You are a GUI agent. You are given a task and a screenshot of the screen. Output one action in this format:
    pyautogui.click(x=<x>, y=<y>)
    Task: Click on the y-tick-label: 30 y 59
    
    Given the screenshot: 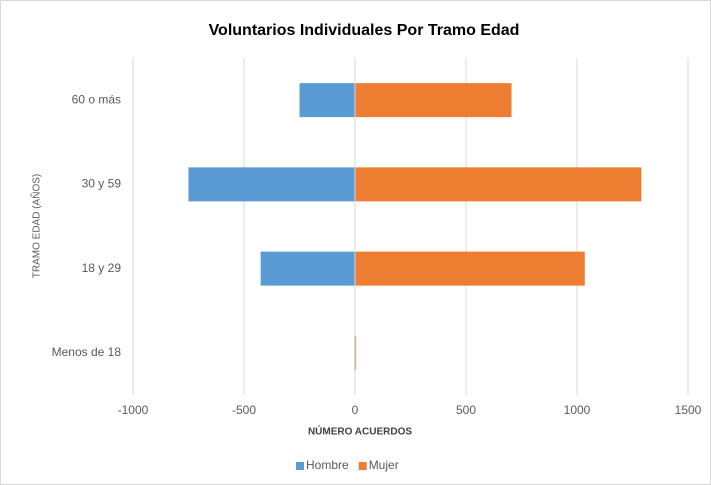 What is the action you would take?
    pyautogui.click(x=102, y=184)
    